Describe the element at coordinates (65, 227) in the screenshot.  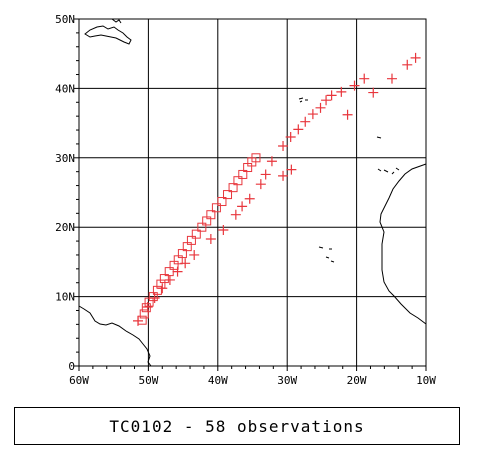
I see `y-tick-label: 20N` at that location.